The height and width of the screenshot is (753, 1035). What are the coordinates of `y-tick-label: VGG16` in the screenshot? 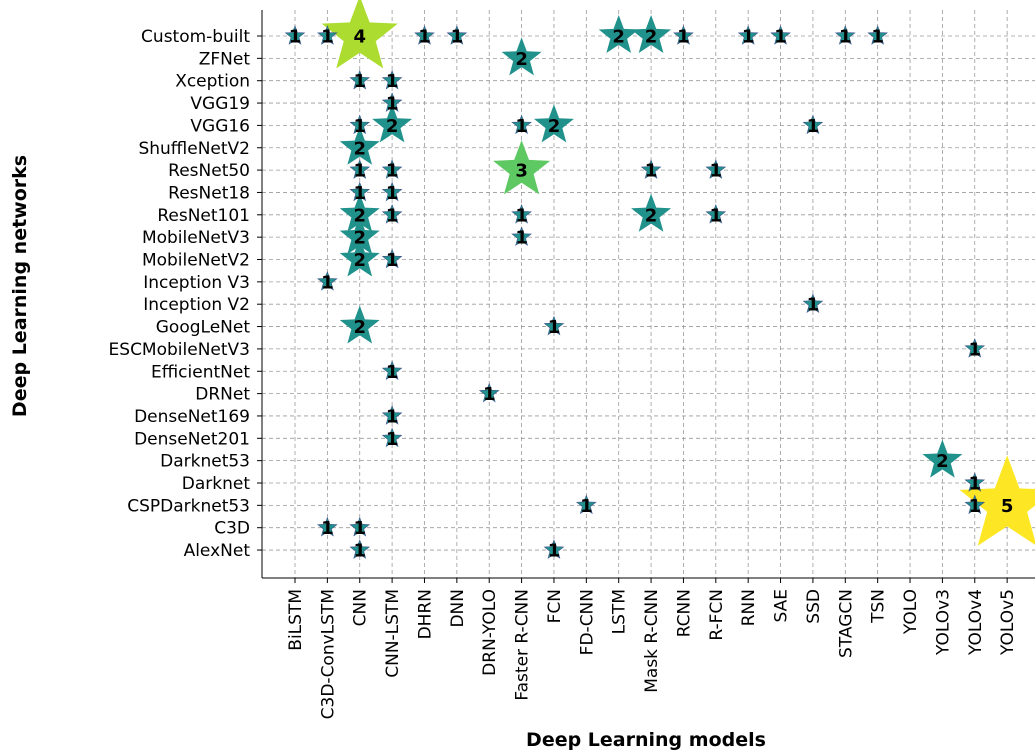 It's located at (220, 126).